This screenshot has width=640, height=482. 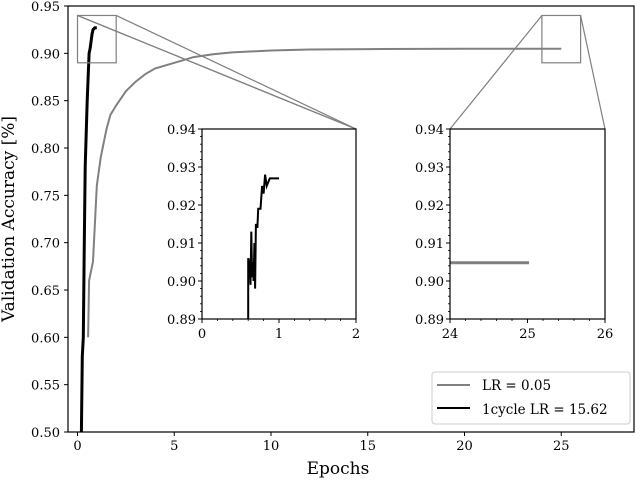 What do you see at coordinates (45, 433) in the screenshot?
I see `y-tick-label: 0.50` at bounding box center [45, 433].